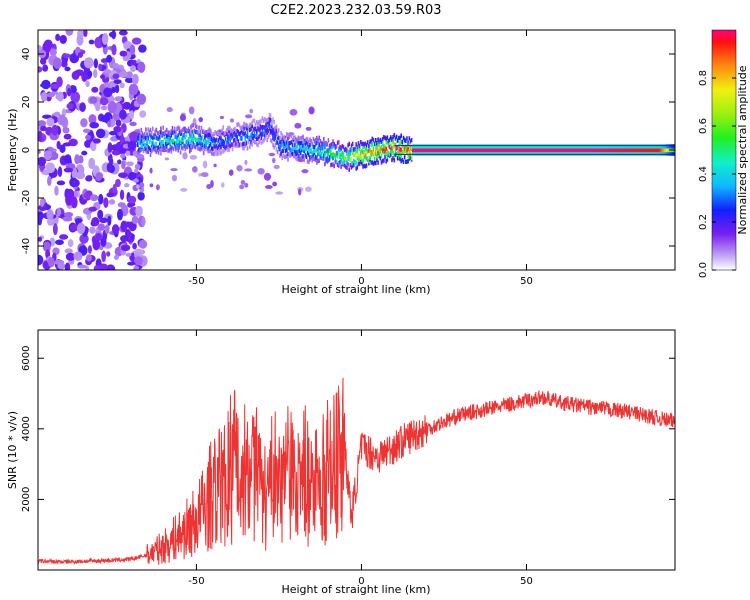 This screenshot has height=600, width=750. Describe the element at coordinates (526, 281) in the screenshot. I see `spectrogram-x-tick-label: 50` at that location.